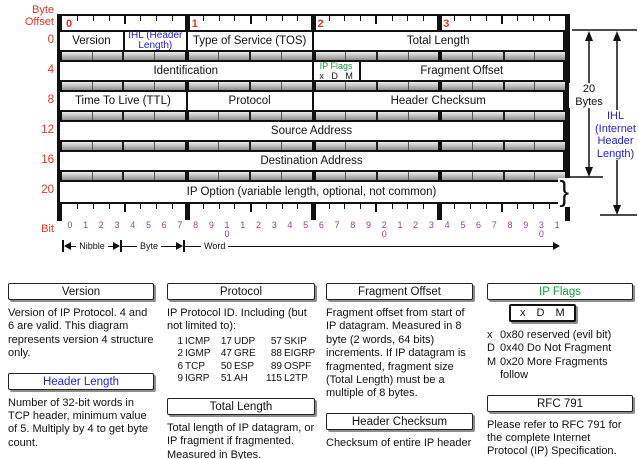  Describe the element at coordinates (198, 354) in the screenshot. I see `protocol-name: IGMP` at that location.